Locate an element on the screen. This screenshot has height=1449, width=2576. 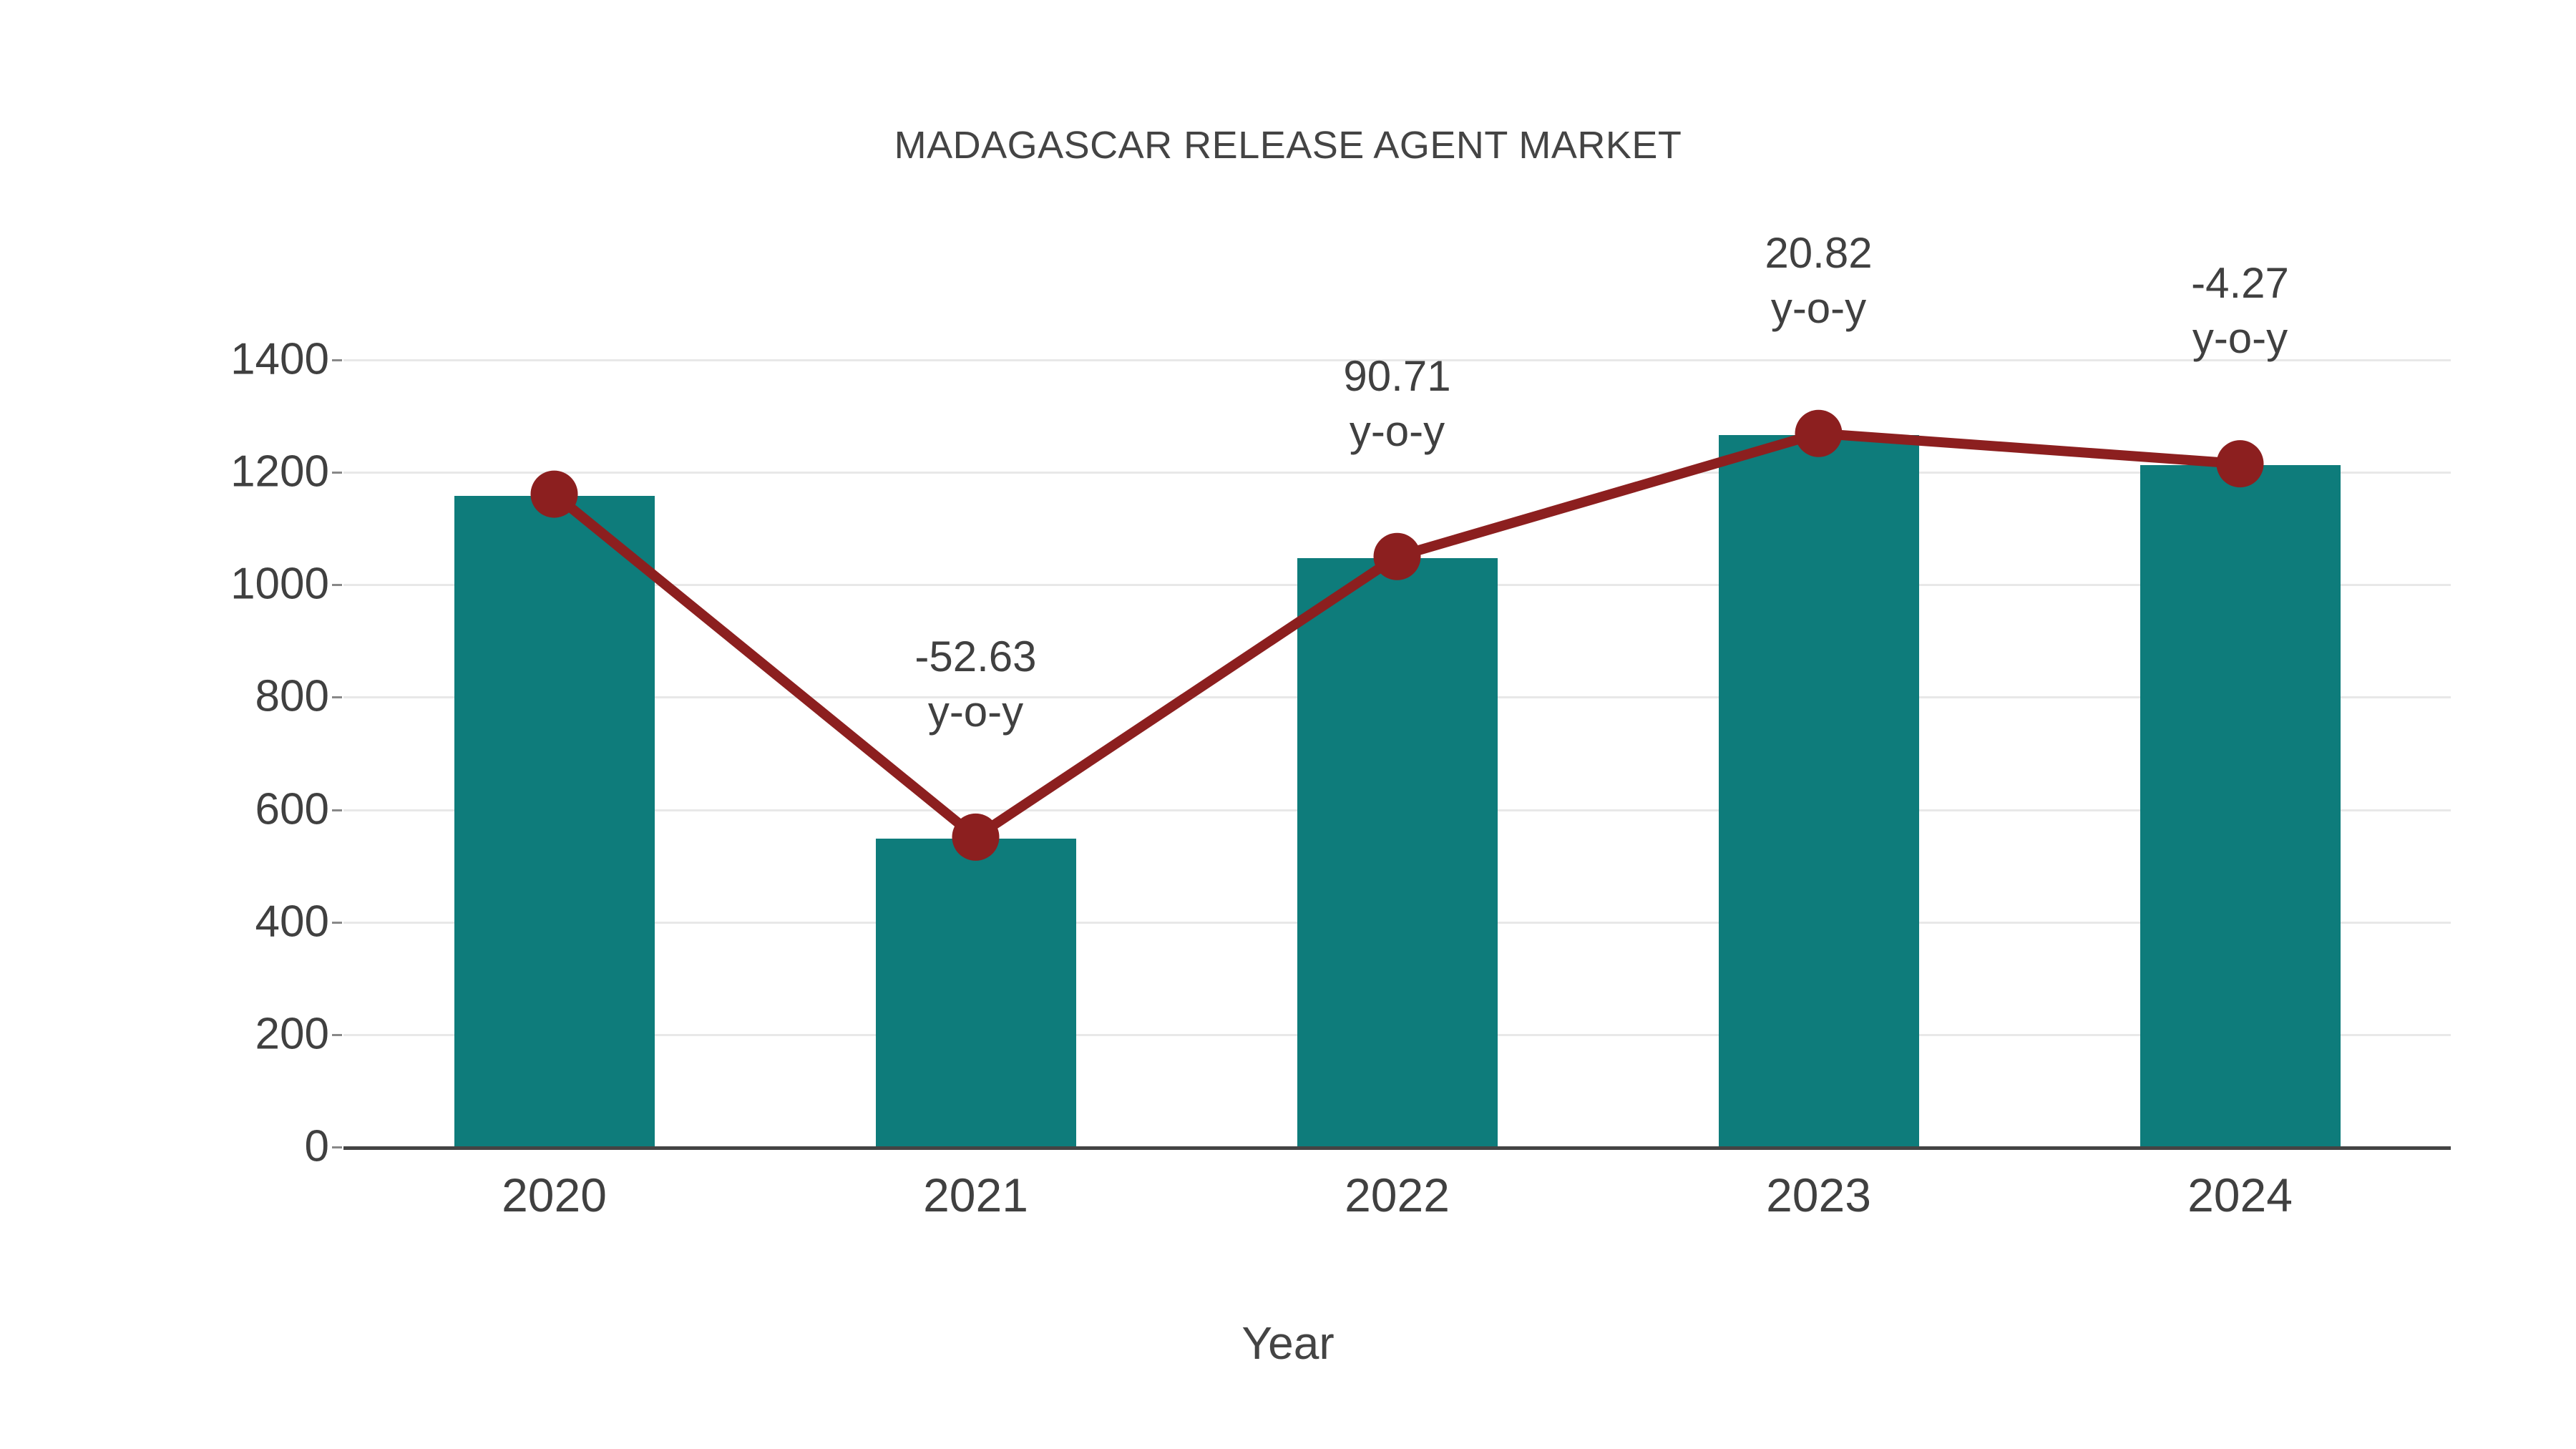
bar-2020 is located at coordinates (554, 822).